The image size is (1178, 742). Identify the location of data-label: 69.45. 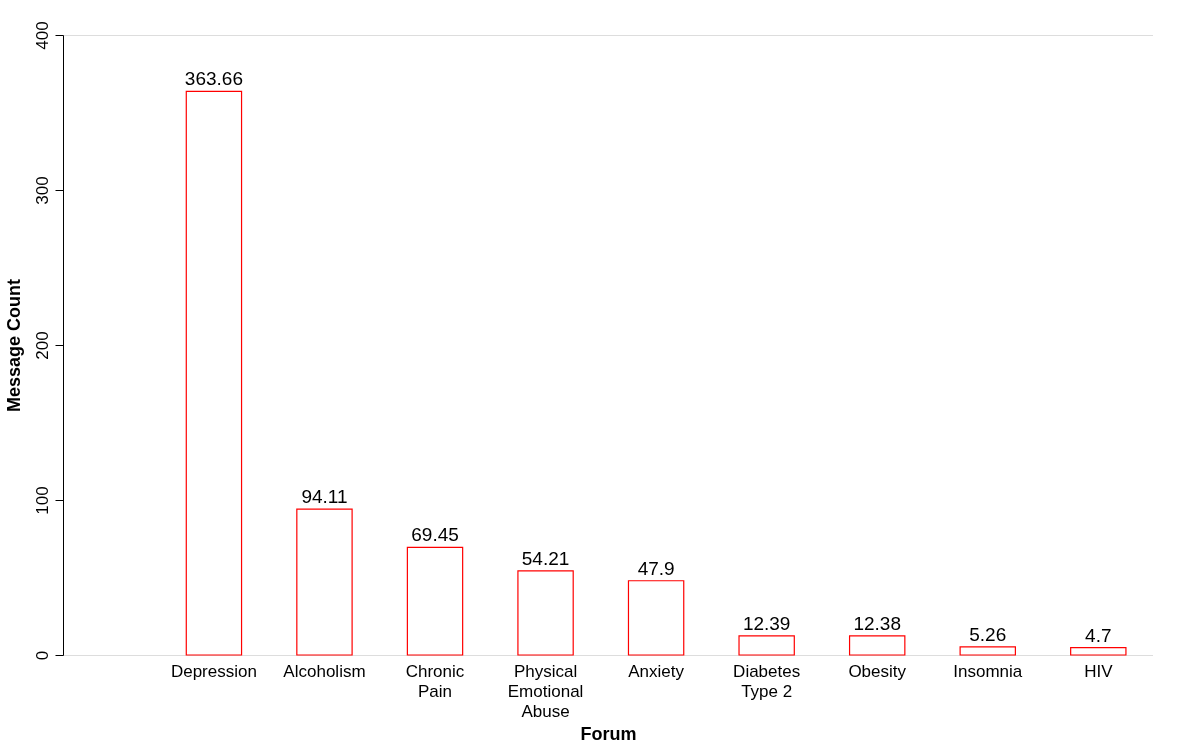
(435, 535).